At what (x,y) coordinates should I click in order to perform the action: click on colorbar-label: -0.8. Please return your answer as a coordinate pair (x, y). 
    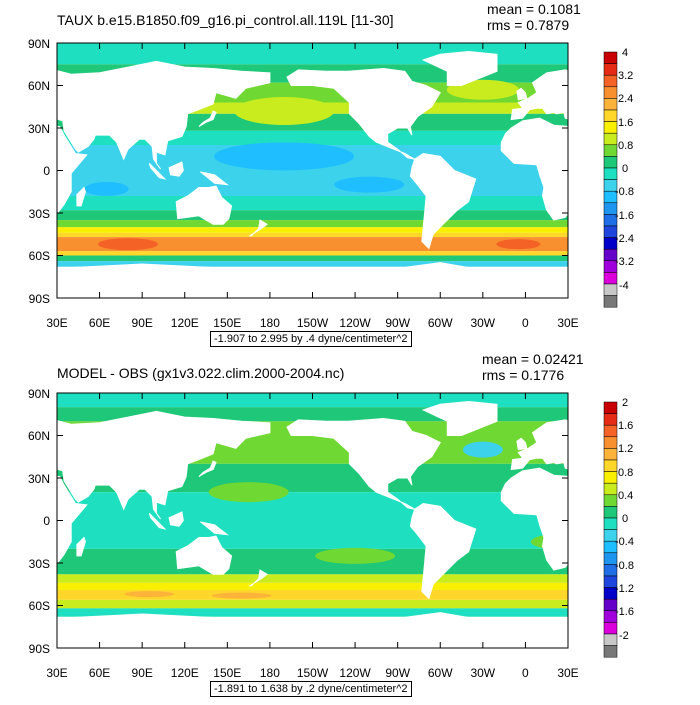
    Looking at the image, I should click on (624, 566).